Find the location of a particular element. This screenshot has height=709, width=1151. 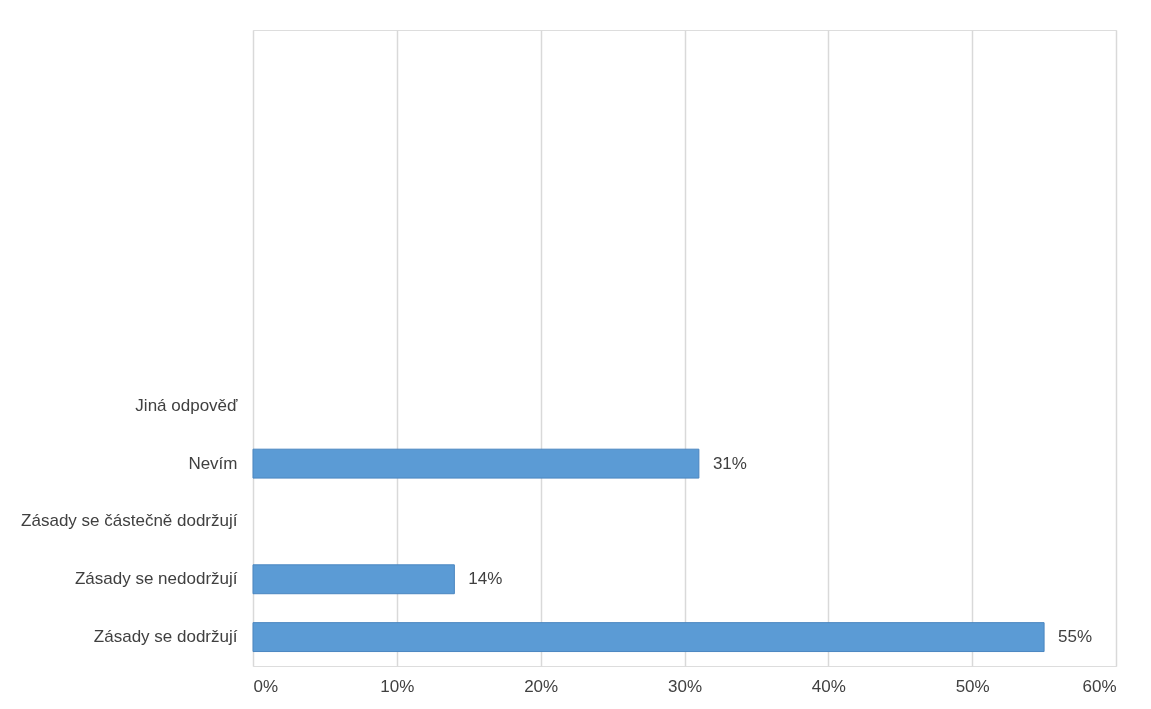

x-tick-label: 40% is located at coordinates (828, 686).